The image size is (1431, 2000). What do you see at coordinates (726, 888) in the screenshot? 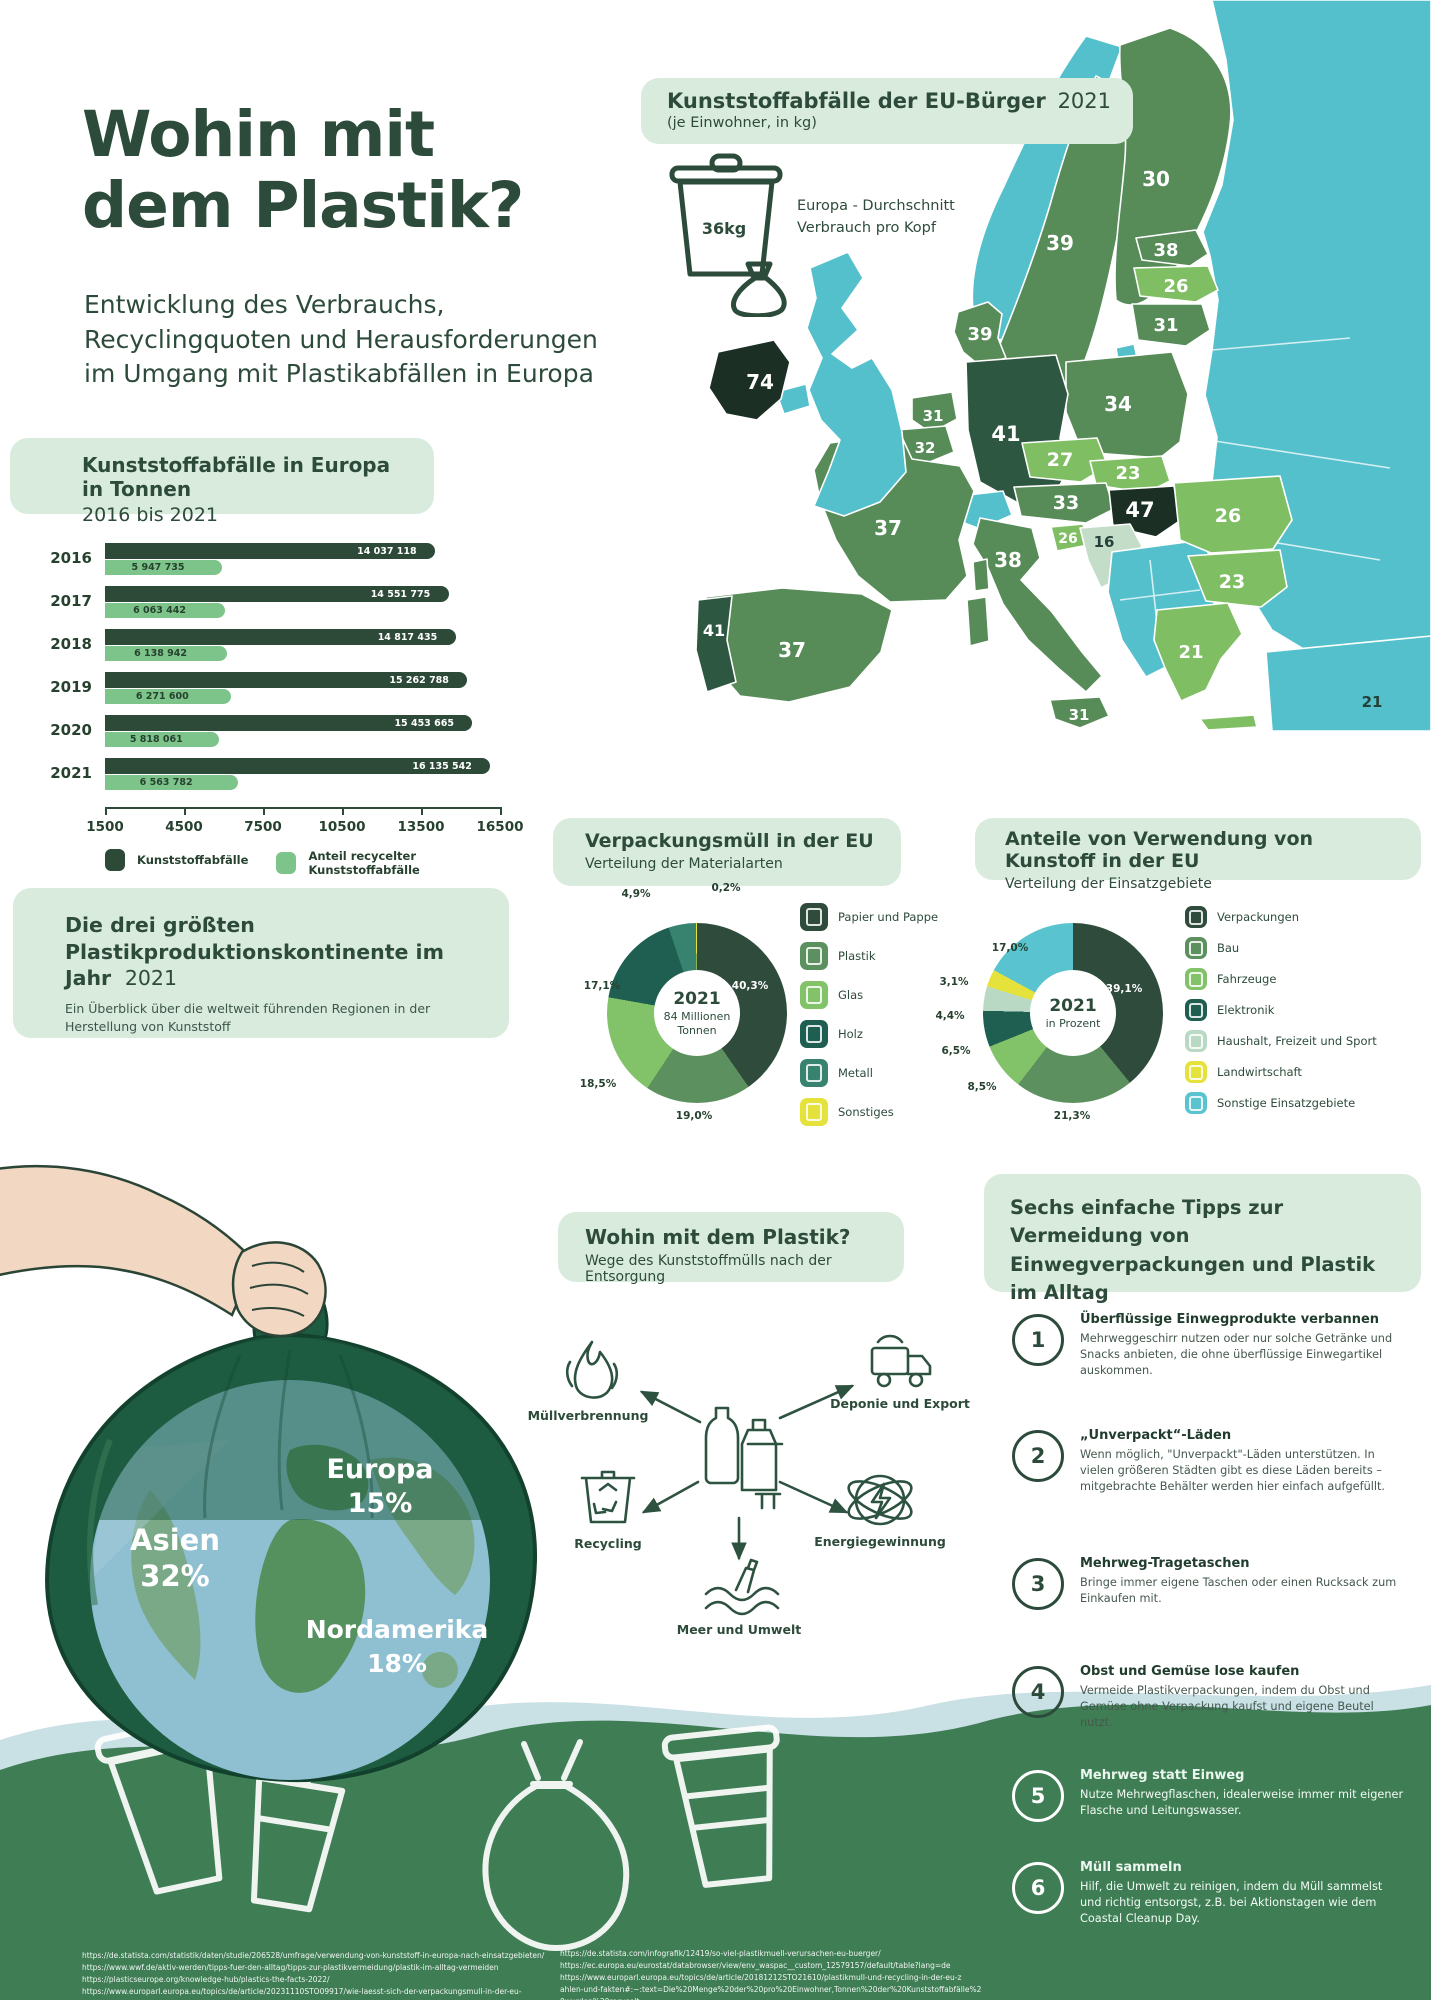
I see `donut-pct-label: 0,2%` at bounding box center [726, 888].